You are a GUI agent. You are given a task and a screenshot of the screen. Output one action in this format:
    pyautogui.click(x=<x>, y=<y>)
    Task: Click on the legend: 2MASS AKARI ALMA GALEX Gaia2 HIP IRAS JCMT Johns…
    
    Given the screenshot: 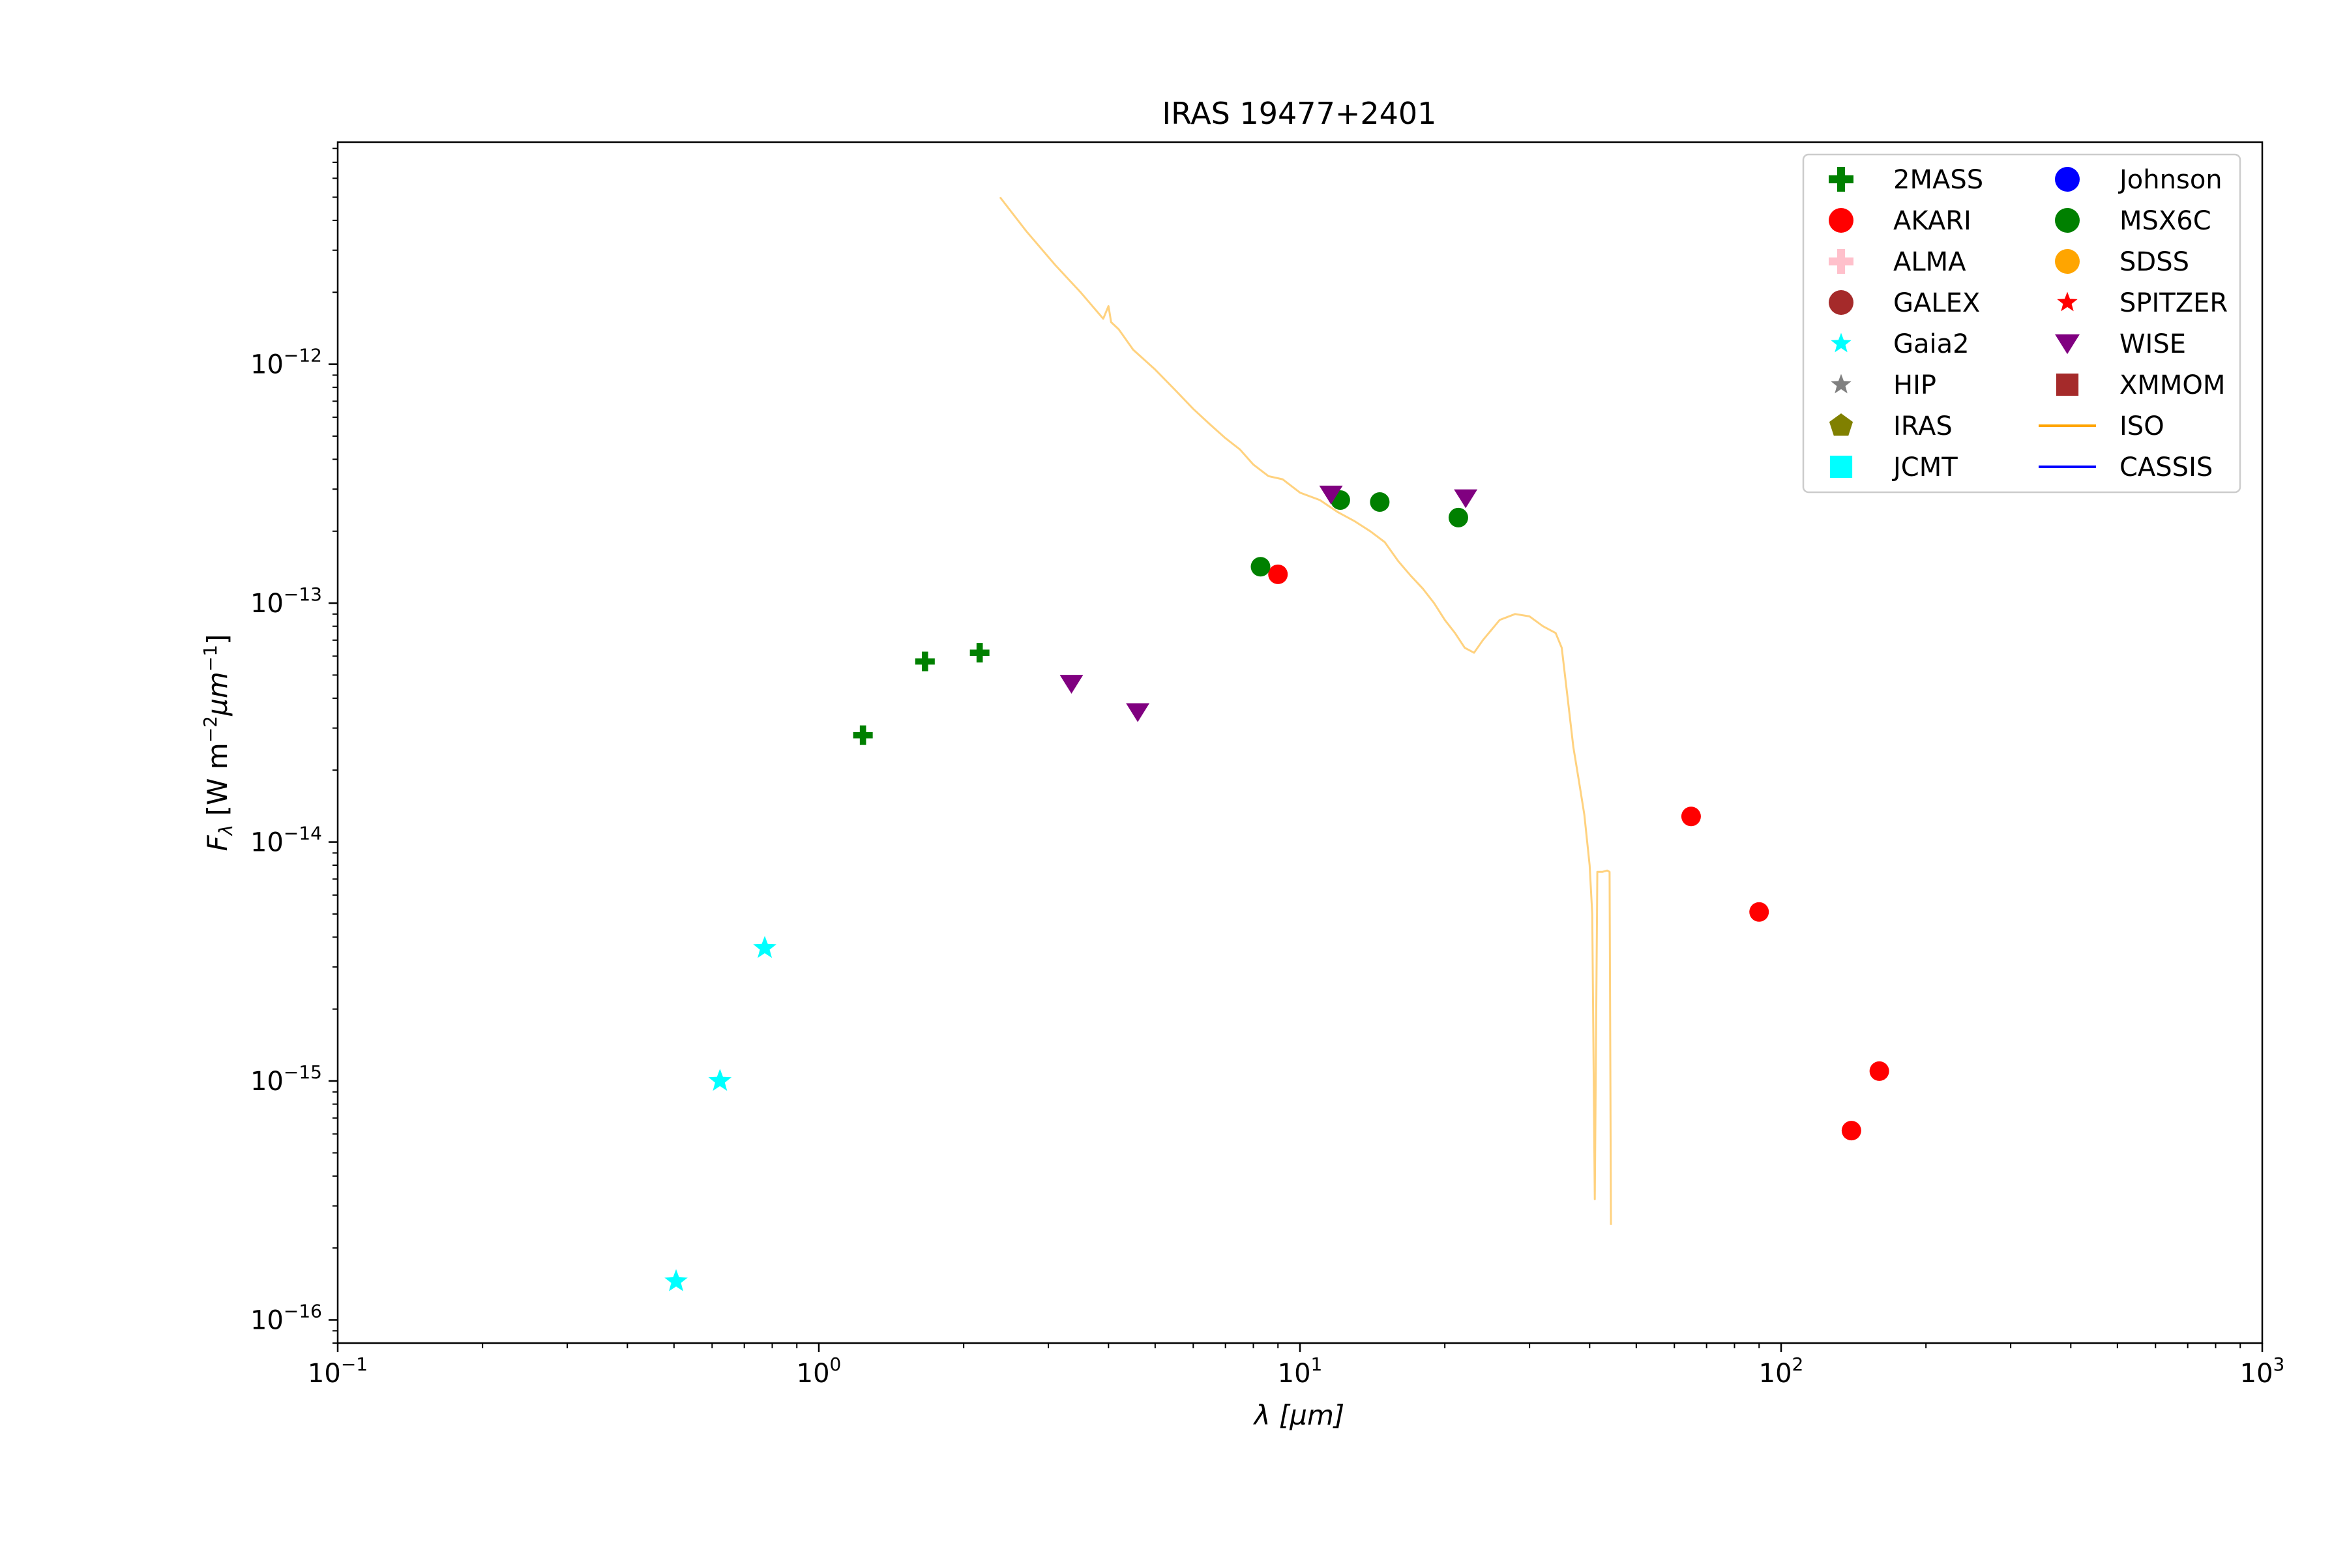 What is the action you would take?
    pyautogui.click(x=2021, y=324)
    